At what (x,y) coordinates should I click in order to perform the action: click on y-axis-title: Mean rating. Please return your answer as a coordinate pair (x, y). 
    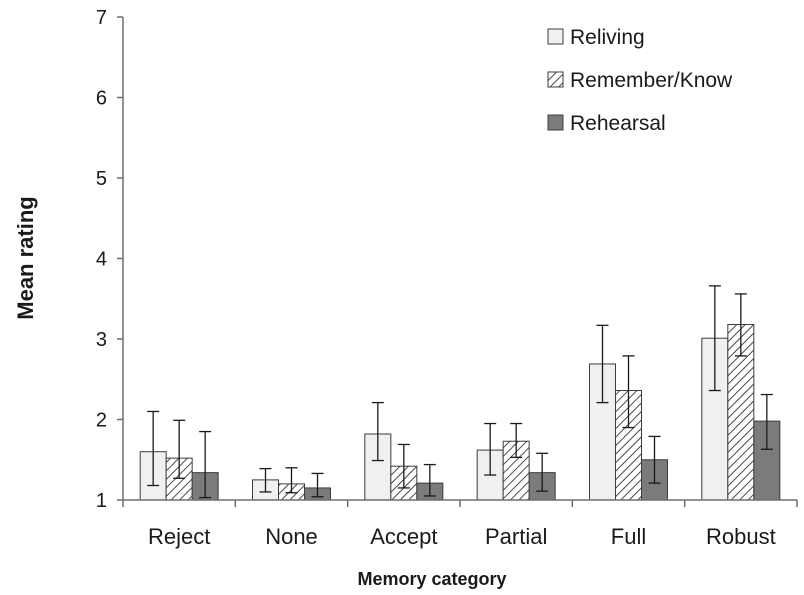
    Looking at the image, I should click on (25, 257).